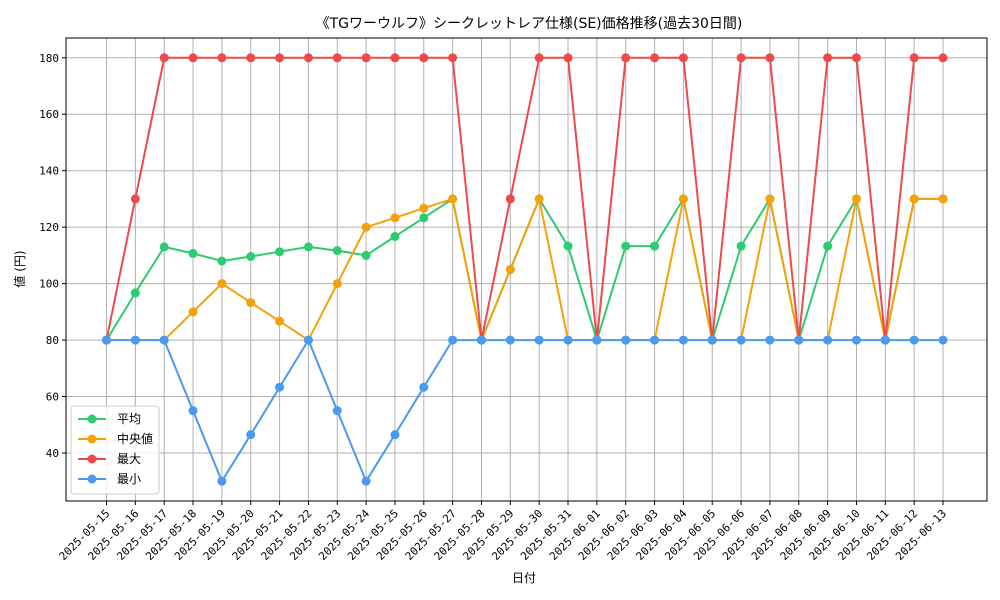 The width and height of the screenshot is (1000, 600). Describe the element at coordinates (49, 227) in the screenshot. I see `y-tick-label: 120` at that location.